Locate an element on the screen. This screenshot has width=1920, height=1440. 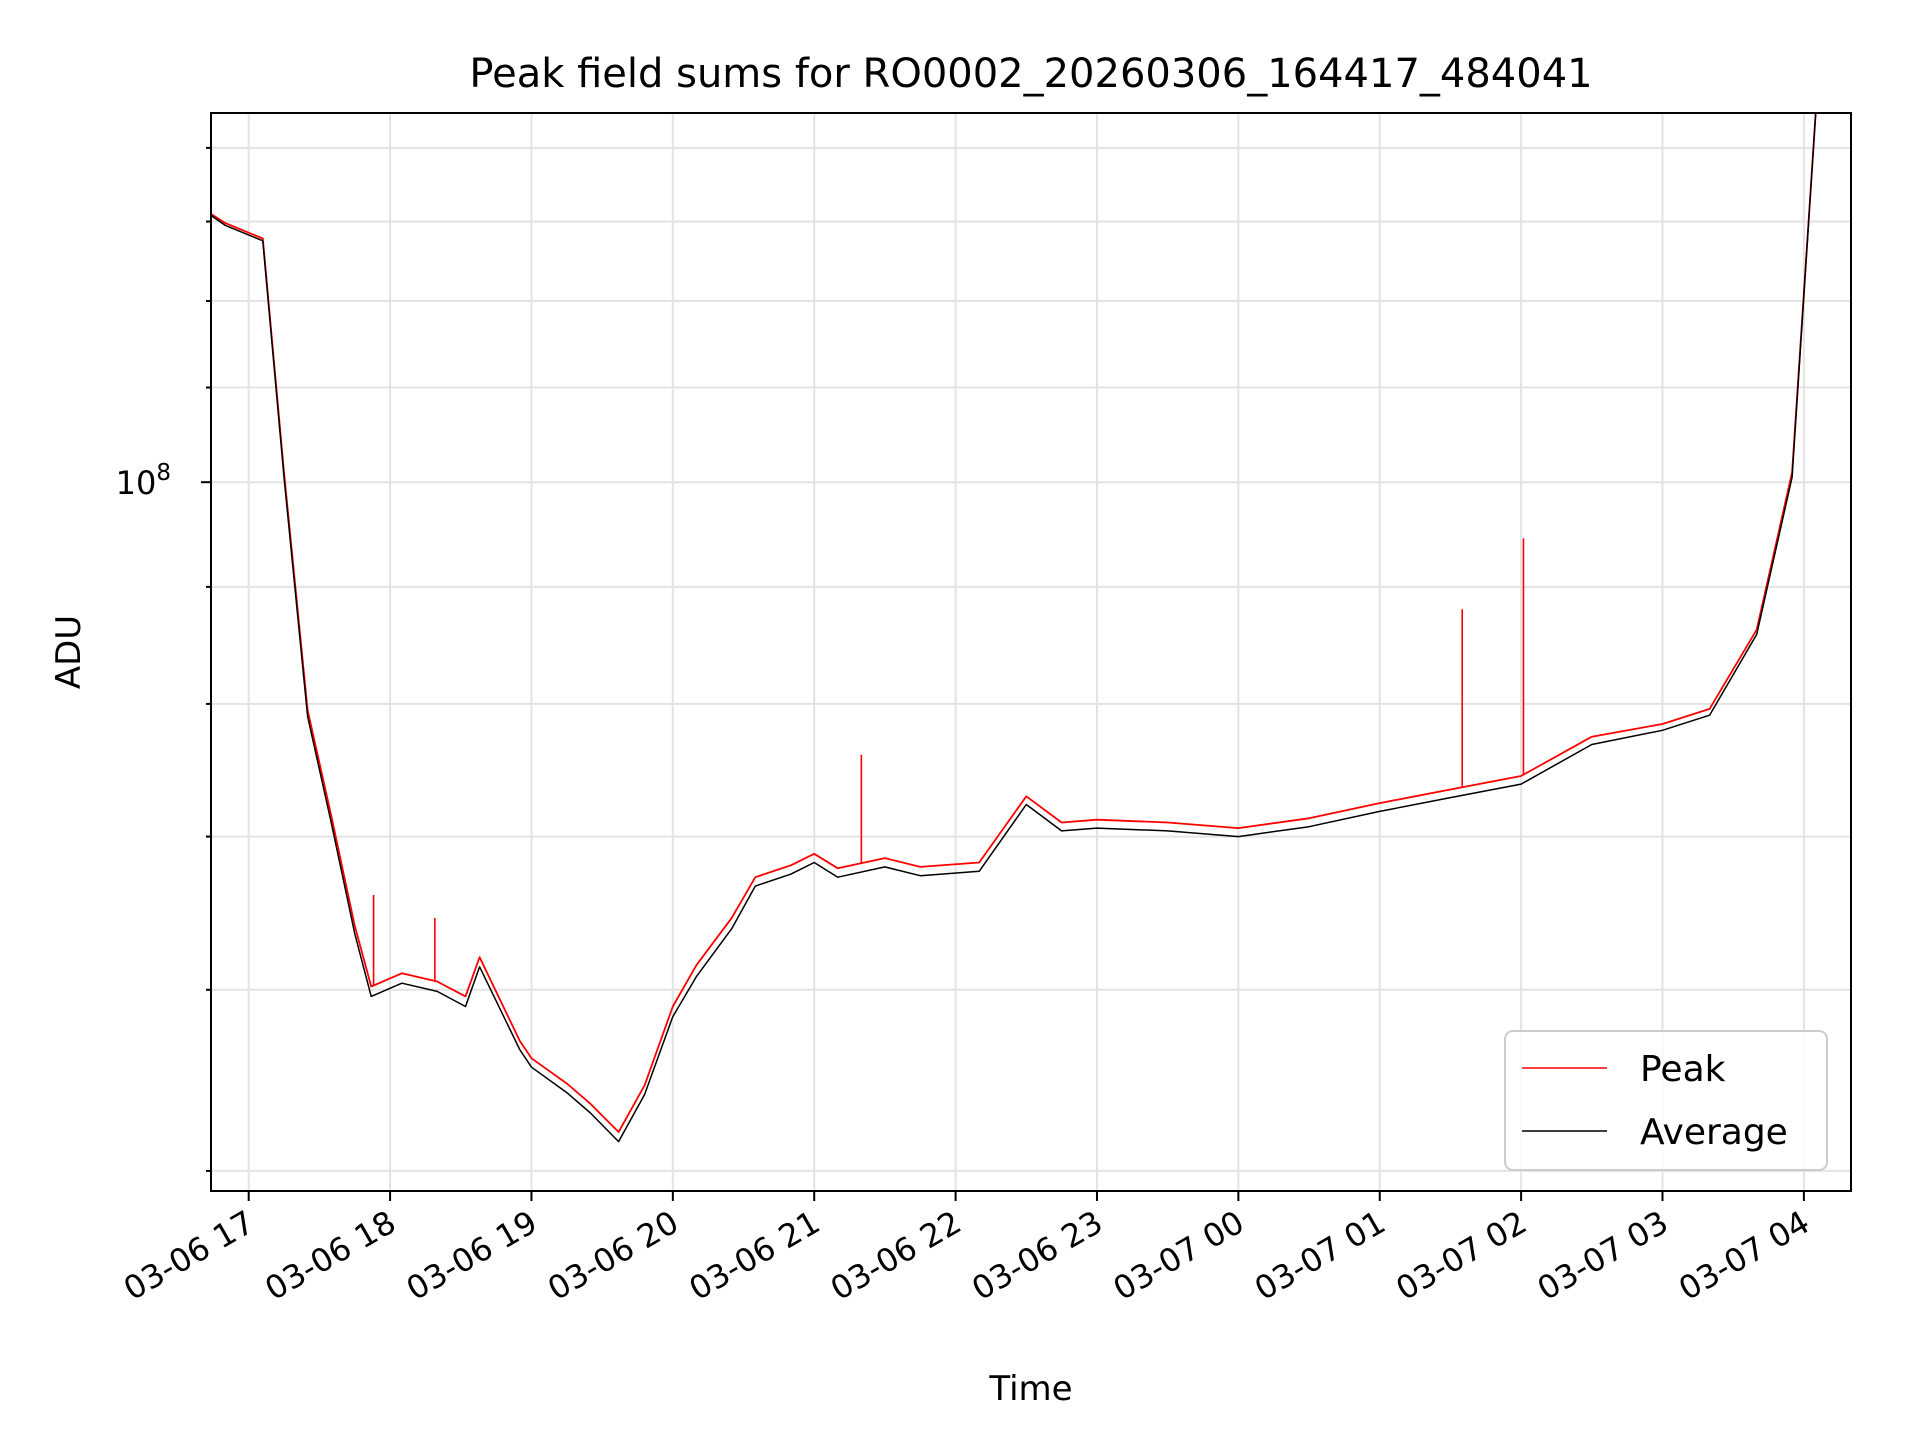
x-tick-label: 03-07 01 is located at coordinates (1320, 1255).